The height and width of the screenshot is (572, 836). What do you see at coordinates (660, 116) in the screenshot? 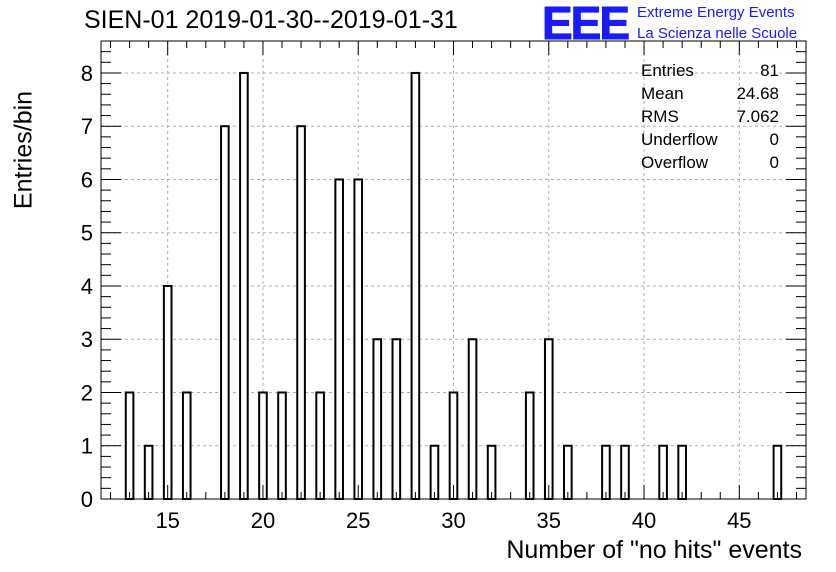
I see `stat-label: RMS` at bounding box center [660, 116].